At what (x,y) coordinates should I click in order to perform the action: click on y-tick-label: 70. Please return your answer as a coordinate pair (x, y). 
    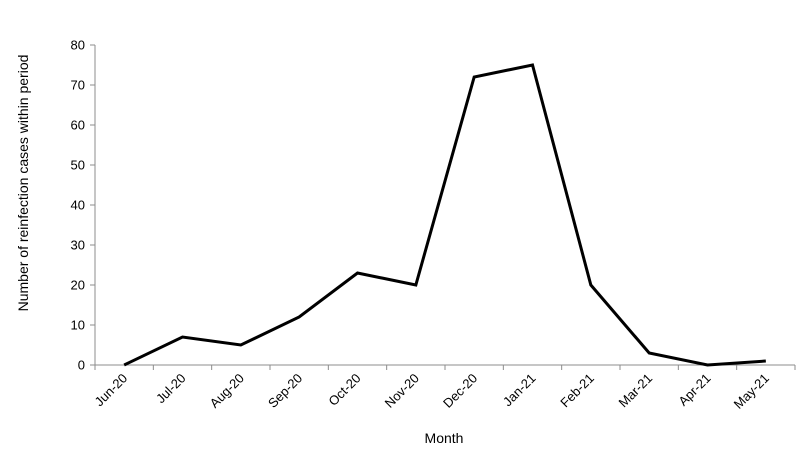
    Looking at the image, I should click on (78, 85).